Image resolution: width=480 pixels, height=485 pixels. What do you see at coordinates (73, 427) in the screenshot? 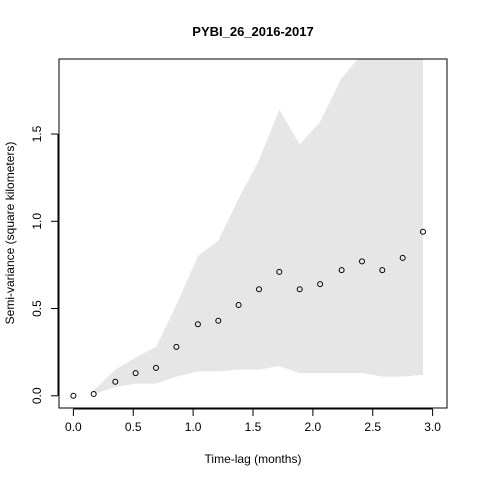
I see `x-tick-label: 0.0` at bounding box center [73, 427].